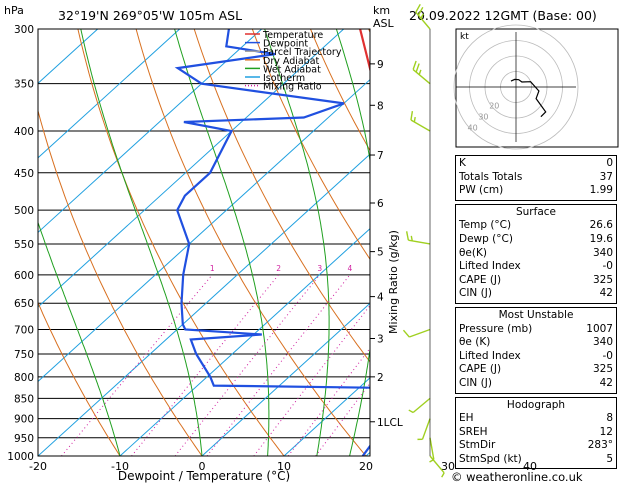  What do you see at coordinates (380, 204) in the screenshot?
I see `km-tick-label: 6` at bounding box center [380, 204].